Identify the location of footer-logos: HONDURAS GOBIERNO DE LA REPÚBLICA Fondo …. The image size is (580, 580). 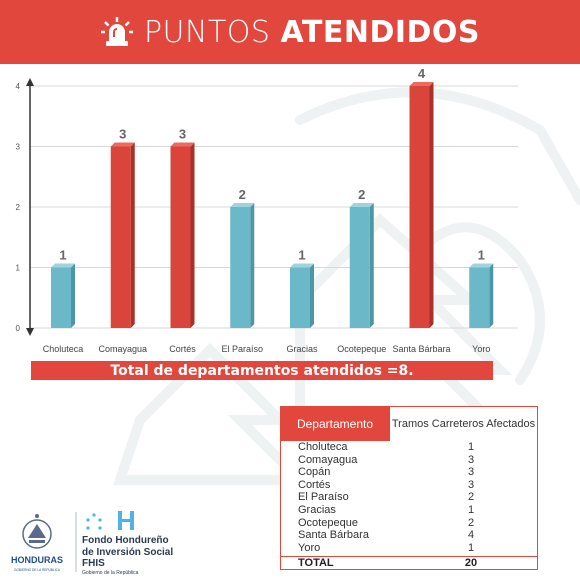
(92, 543).